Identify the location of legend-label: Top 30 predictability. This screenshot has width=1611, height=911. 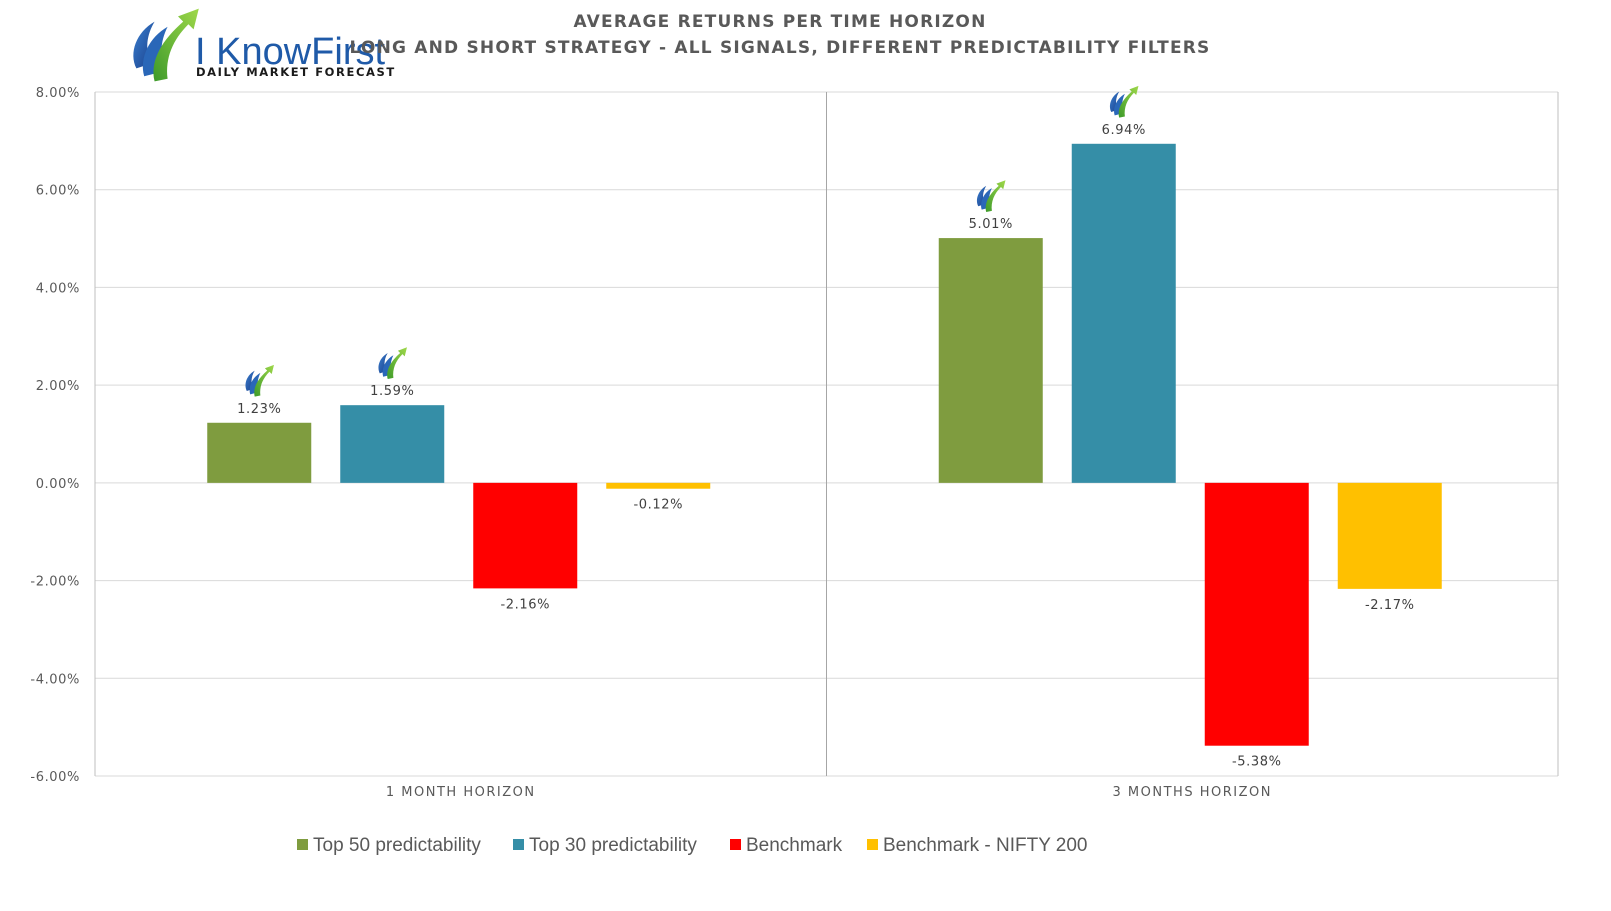
(613, 845).